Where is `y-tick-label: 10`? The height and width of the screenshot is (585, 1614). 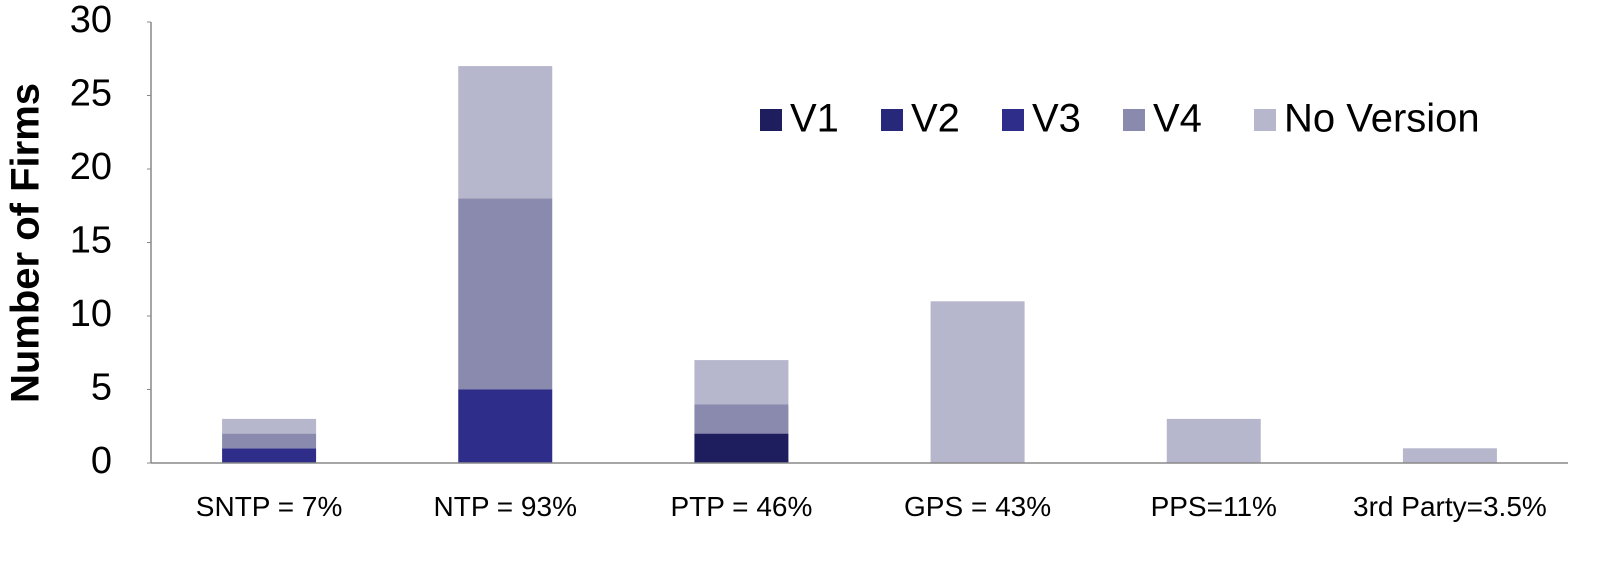
y-tick-label: 10 is located at coordinates (91, 314).